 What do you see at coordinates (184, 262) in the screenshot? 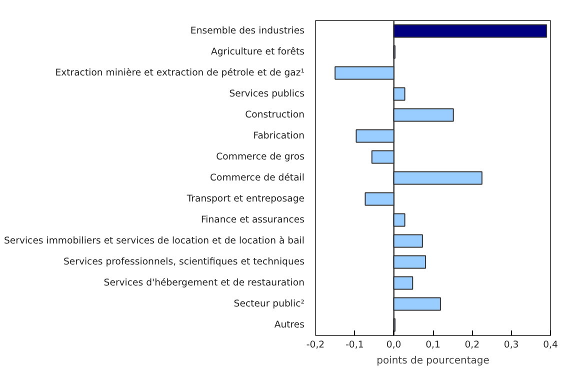
I see `y-tick-label: Services professionnels, scientifiques et techniques` at bounding box center [184, 262].